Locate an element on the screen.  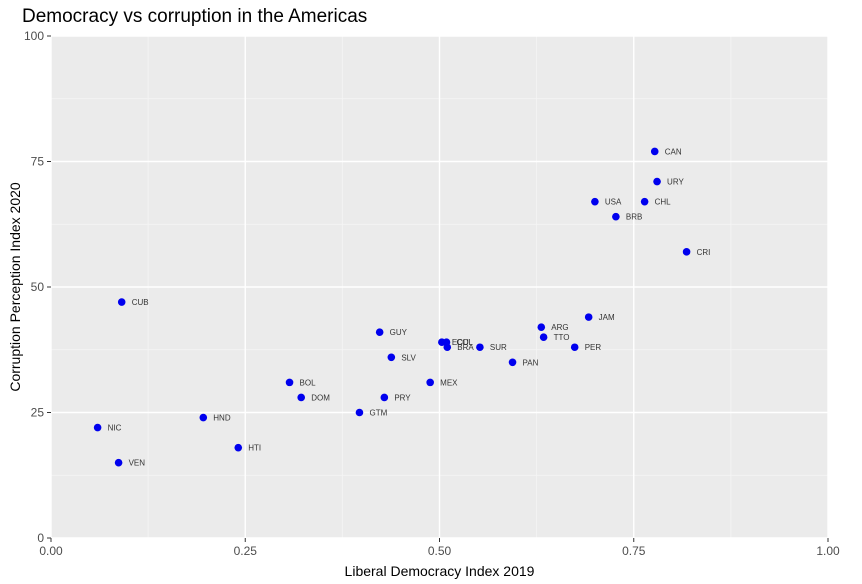
point-label-hnd: HND is located at coordinates (222, 418).